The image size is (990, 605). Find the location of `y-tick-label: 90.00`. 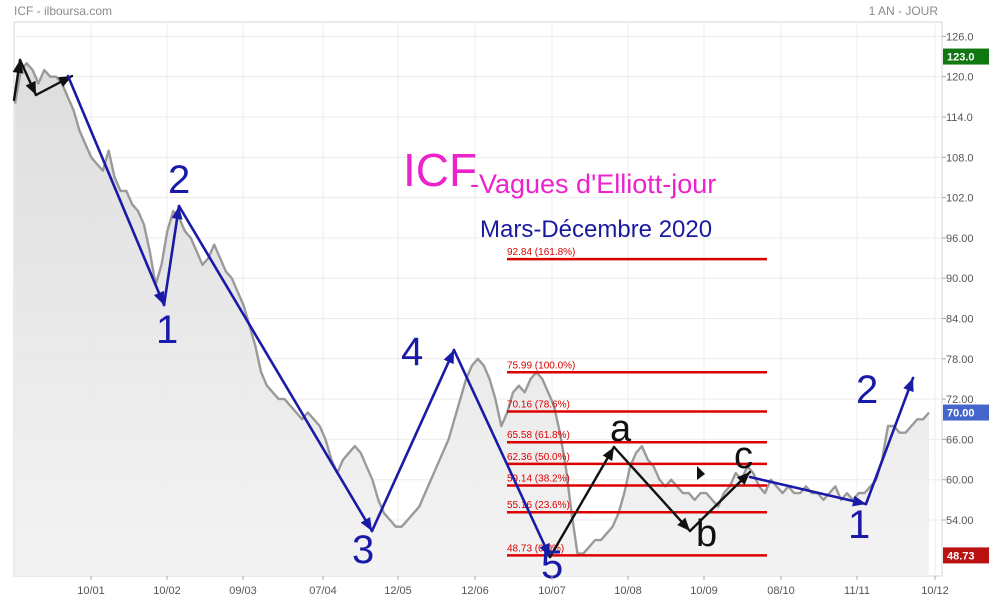

y-tick-label: 90.00 is located at coordinates (960, 279).